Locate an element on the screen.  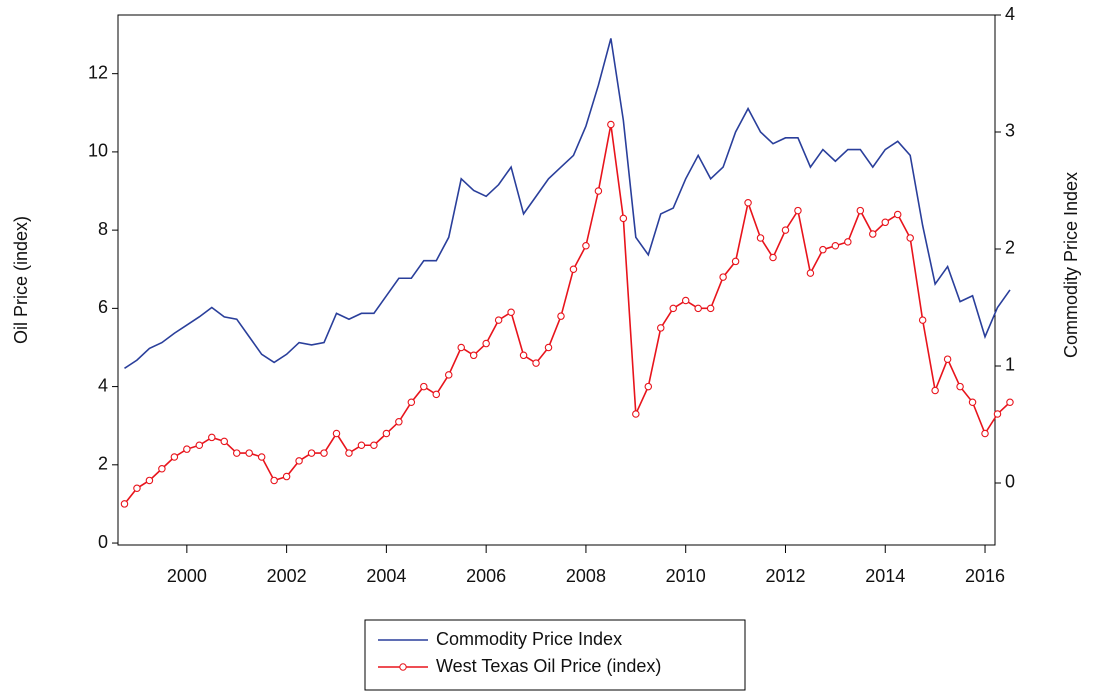
y-tick-label: 4 is located at coordinates (103, 385).